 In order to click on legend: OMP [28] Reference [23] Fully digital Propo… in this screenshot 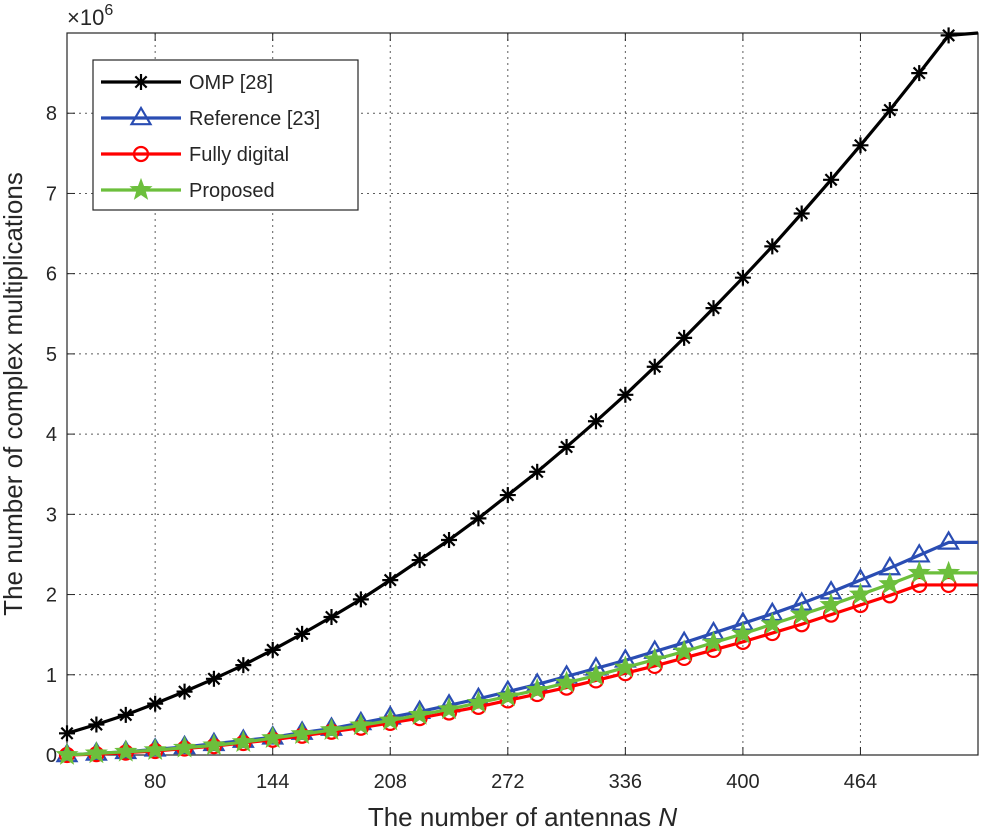, I will do `click(225, 135)`.